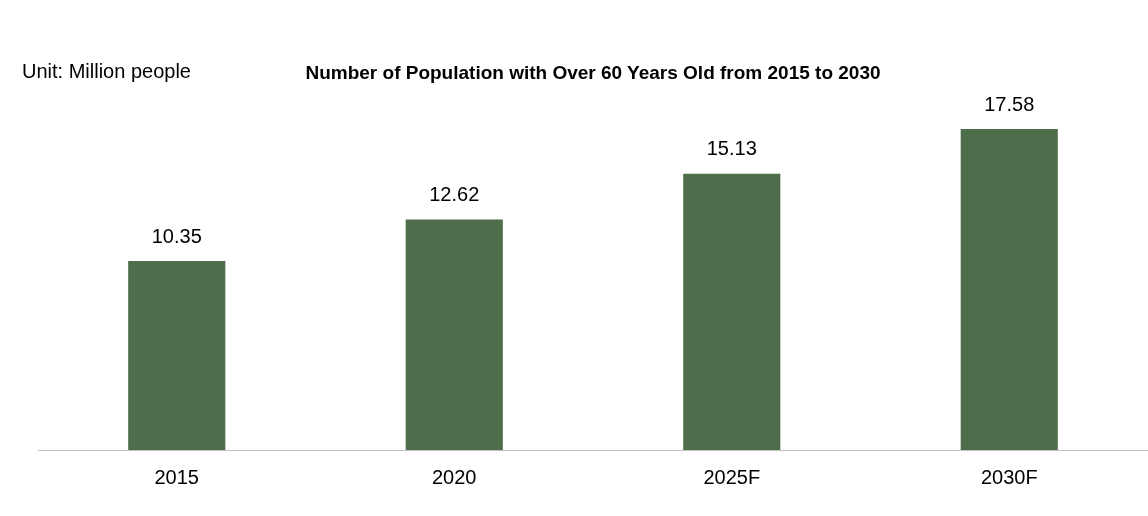 The image size is (1148, 516). What do you see at coordinates (732, 476) in the screenshot?
I see `x-tick-label: 2025F` at bounding box center [732, 476].